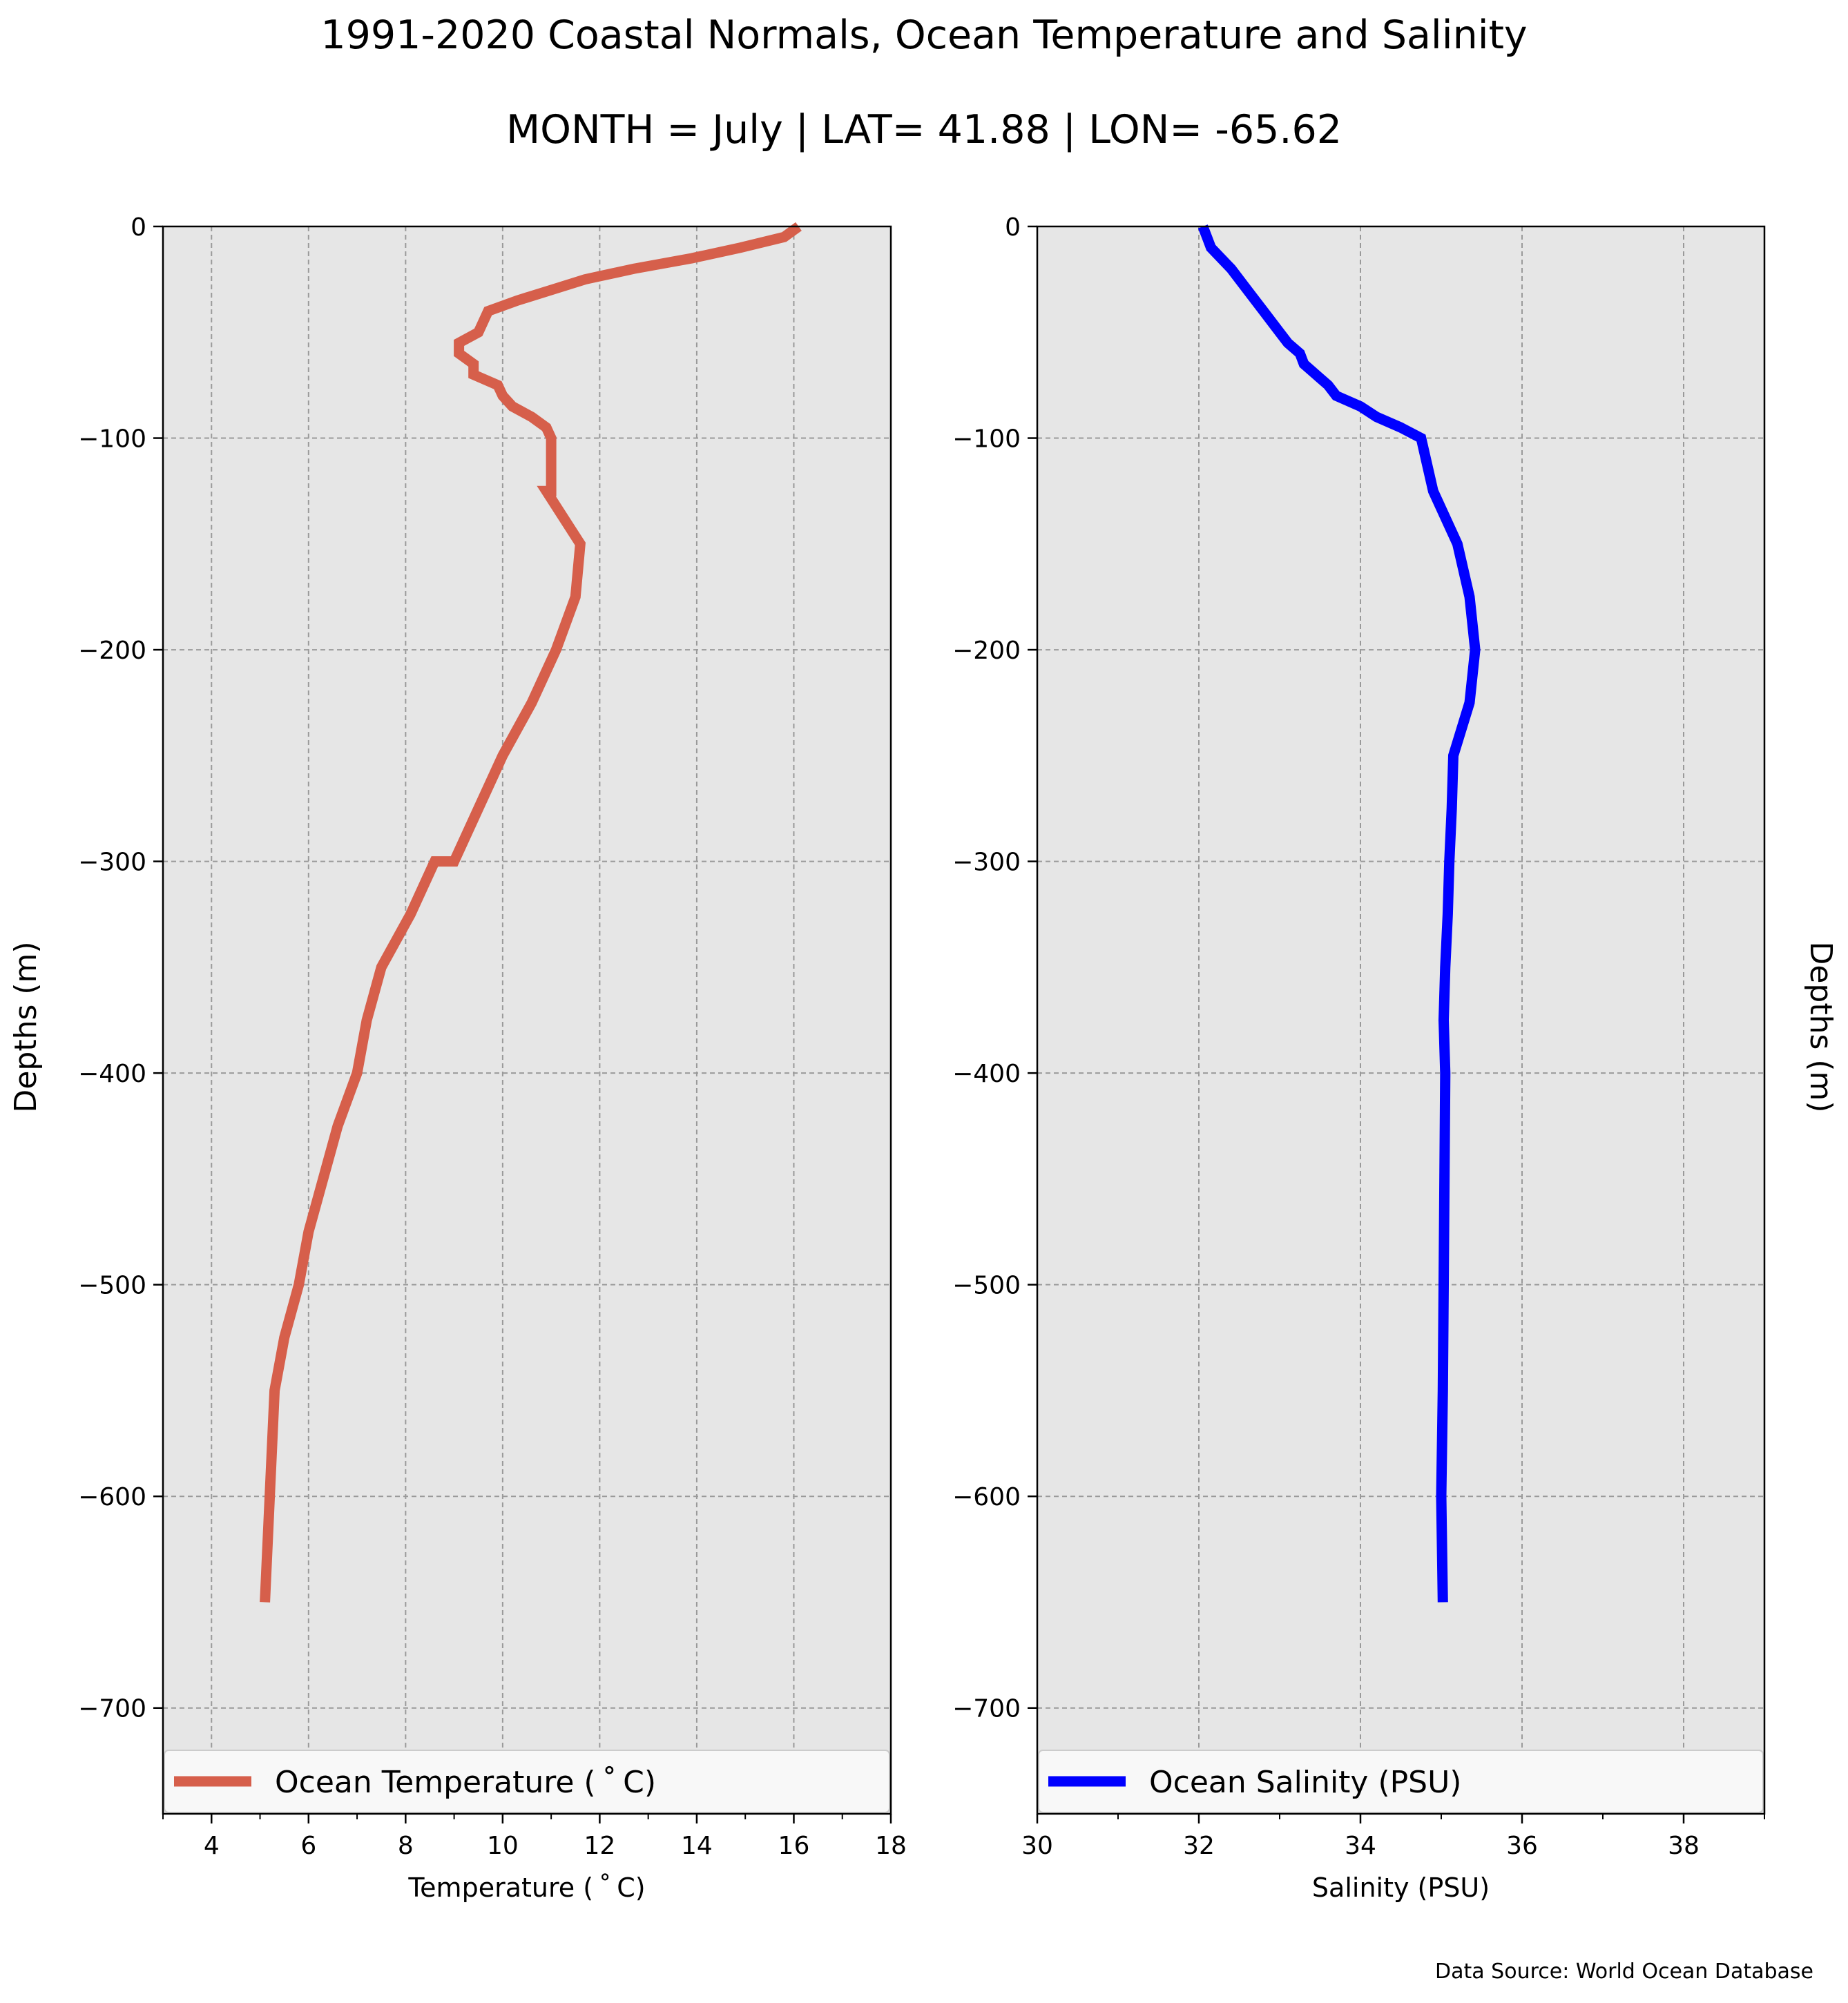  What do you see at coordinates (503, 1846) in the screenshot?
I see `x-tick-label: 10` at bounding box center [503, 1846].